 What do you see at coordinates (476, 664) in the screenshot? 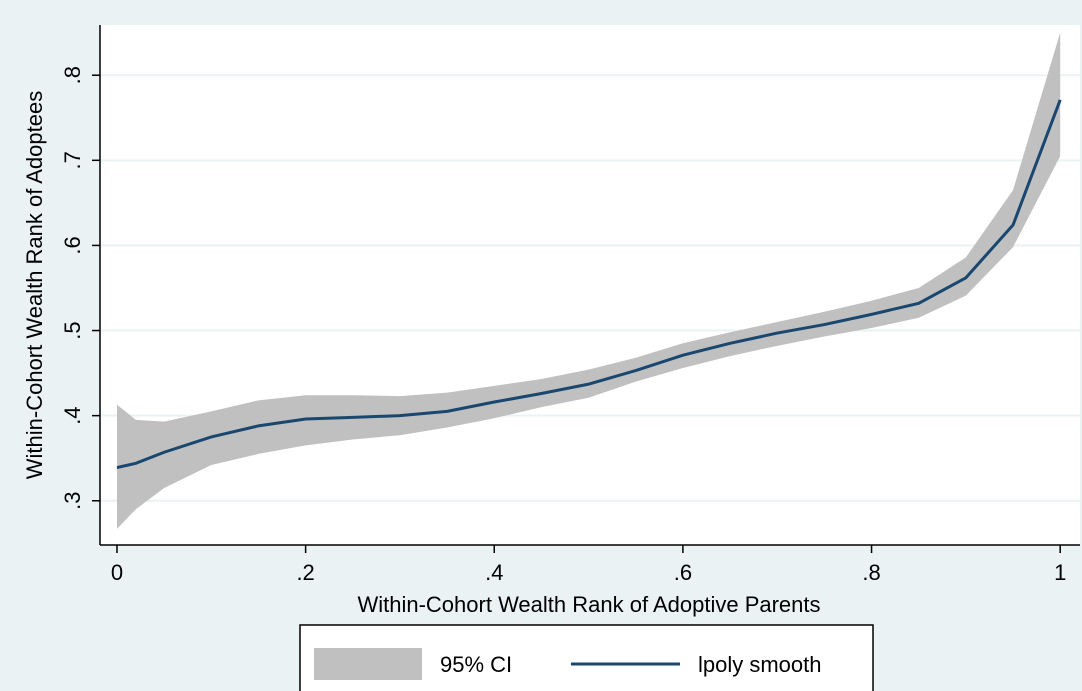
I see `legend-label: 95% CI` at bounding box center [476, 664].